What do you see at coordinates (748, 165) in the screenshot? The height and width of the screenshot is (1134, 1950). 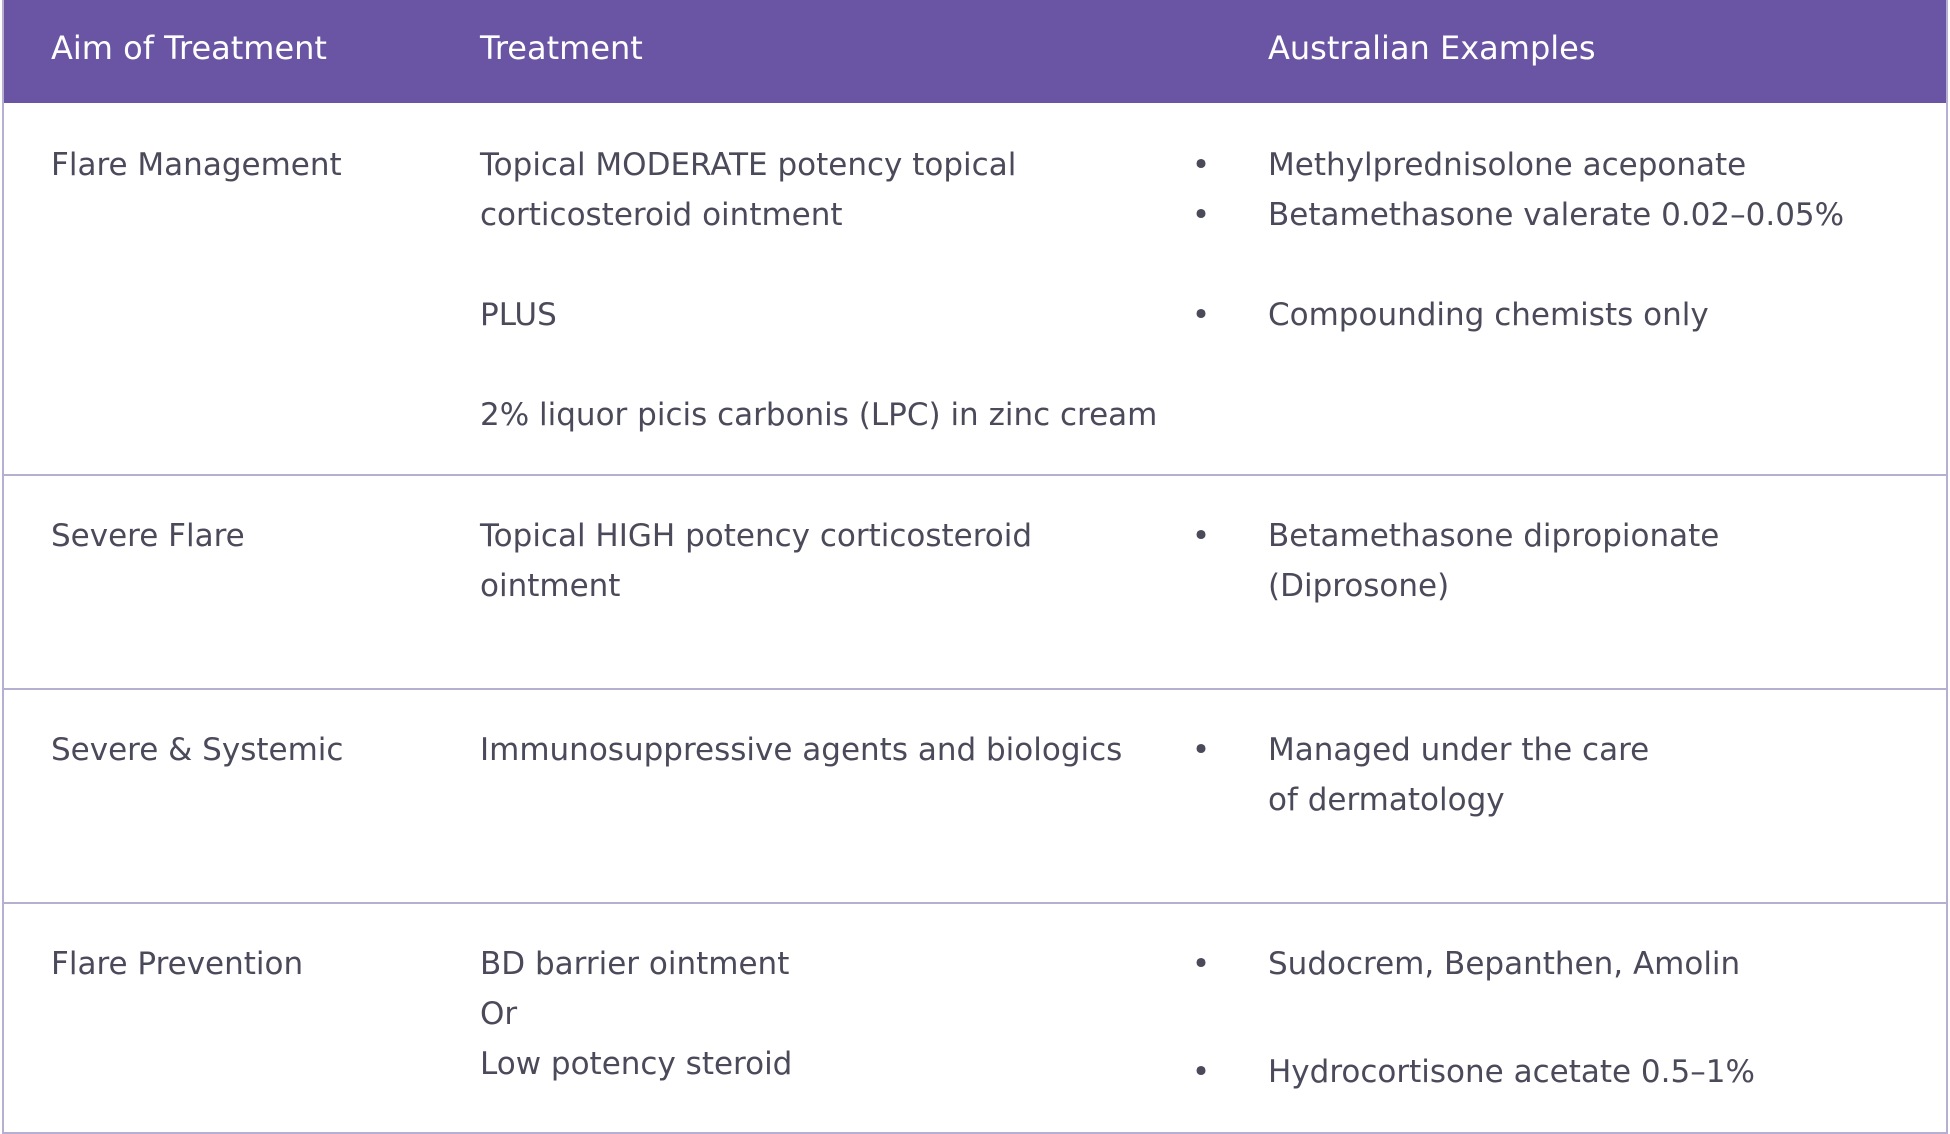 I see `treatment-text: Topical MODERATE potency topical` at bounding box center [748, 165].